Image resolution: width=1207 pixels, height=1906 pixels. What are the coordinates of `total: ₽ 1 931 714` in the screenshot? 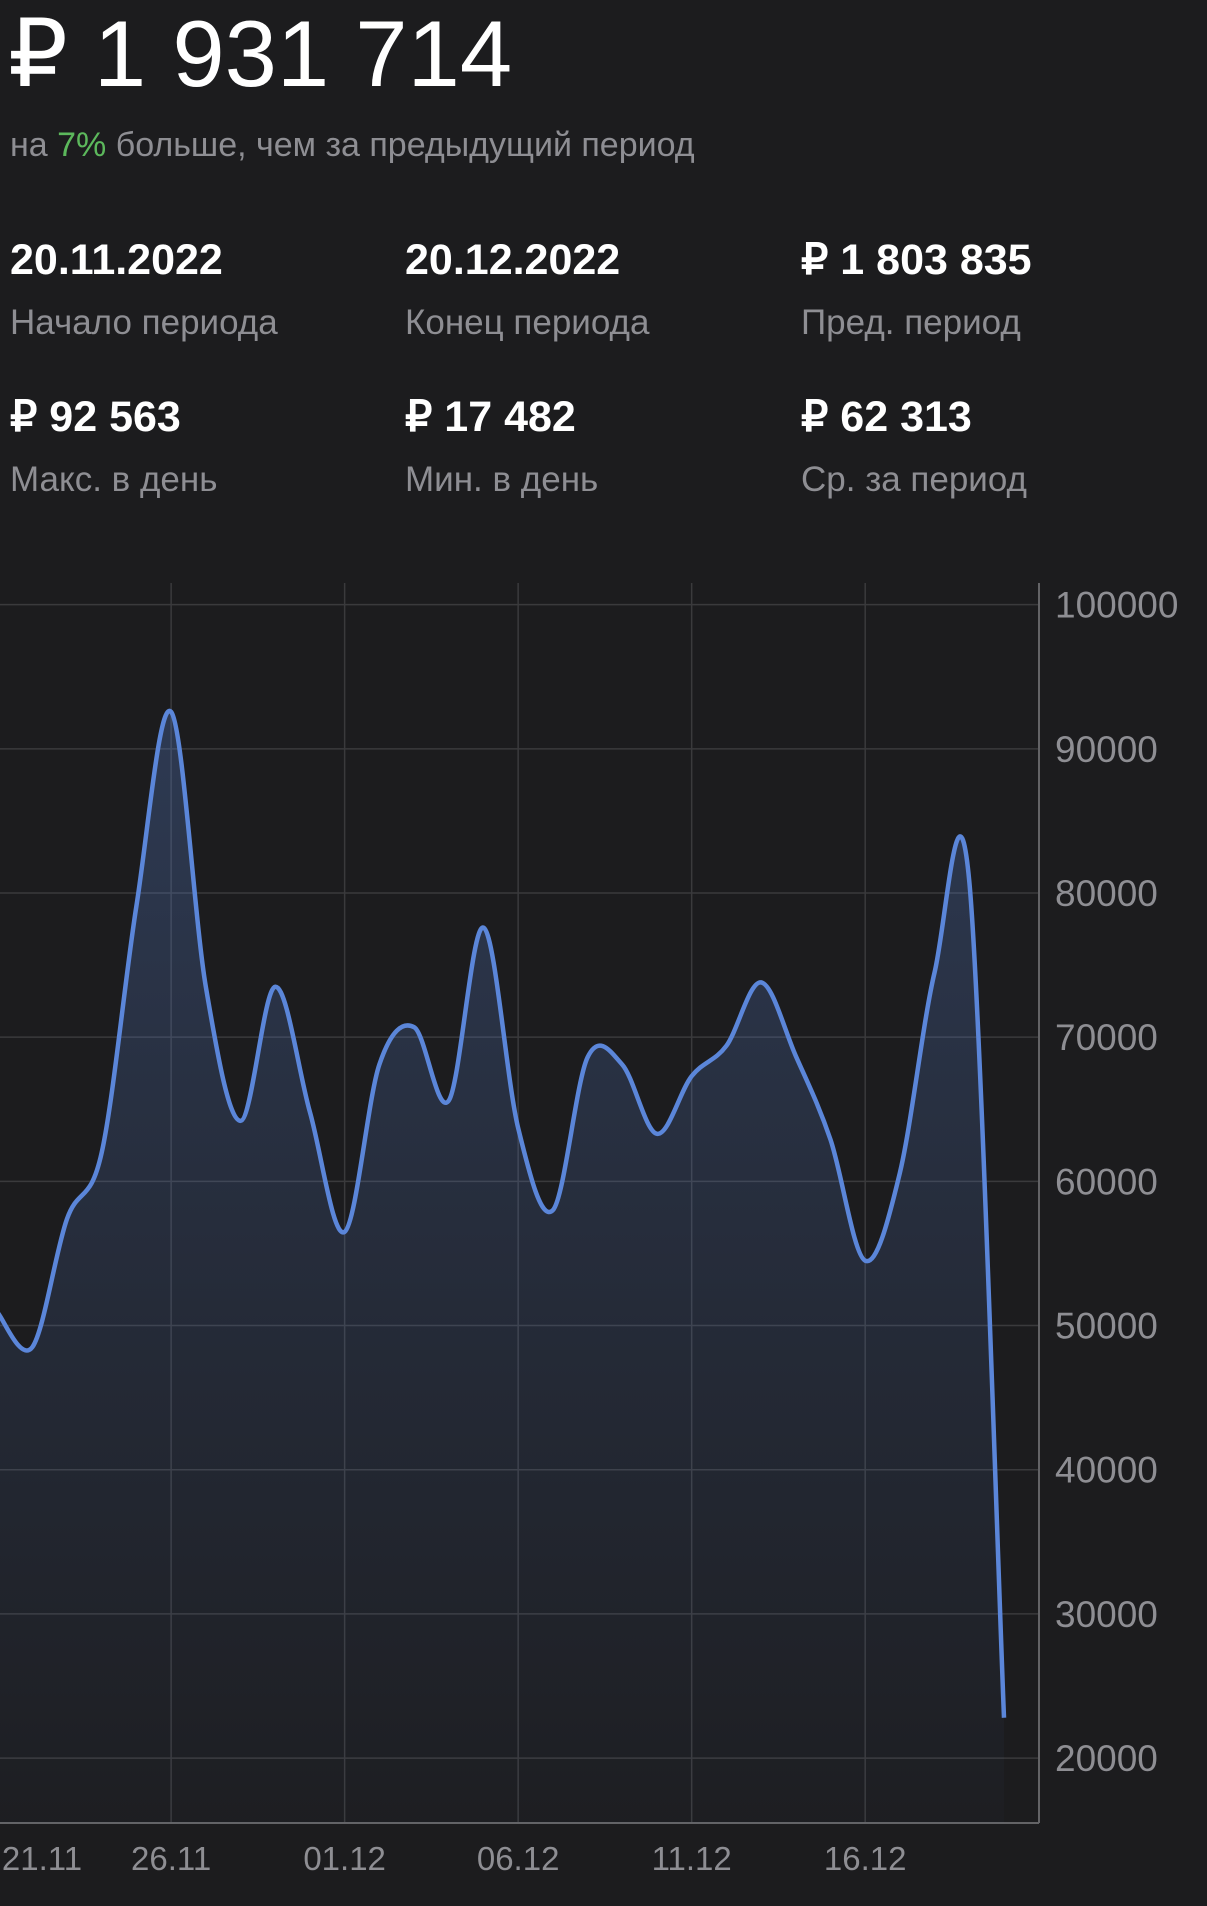 It's located at (260, 53).